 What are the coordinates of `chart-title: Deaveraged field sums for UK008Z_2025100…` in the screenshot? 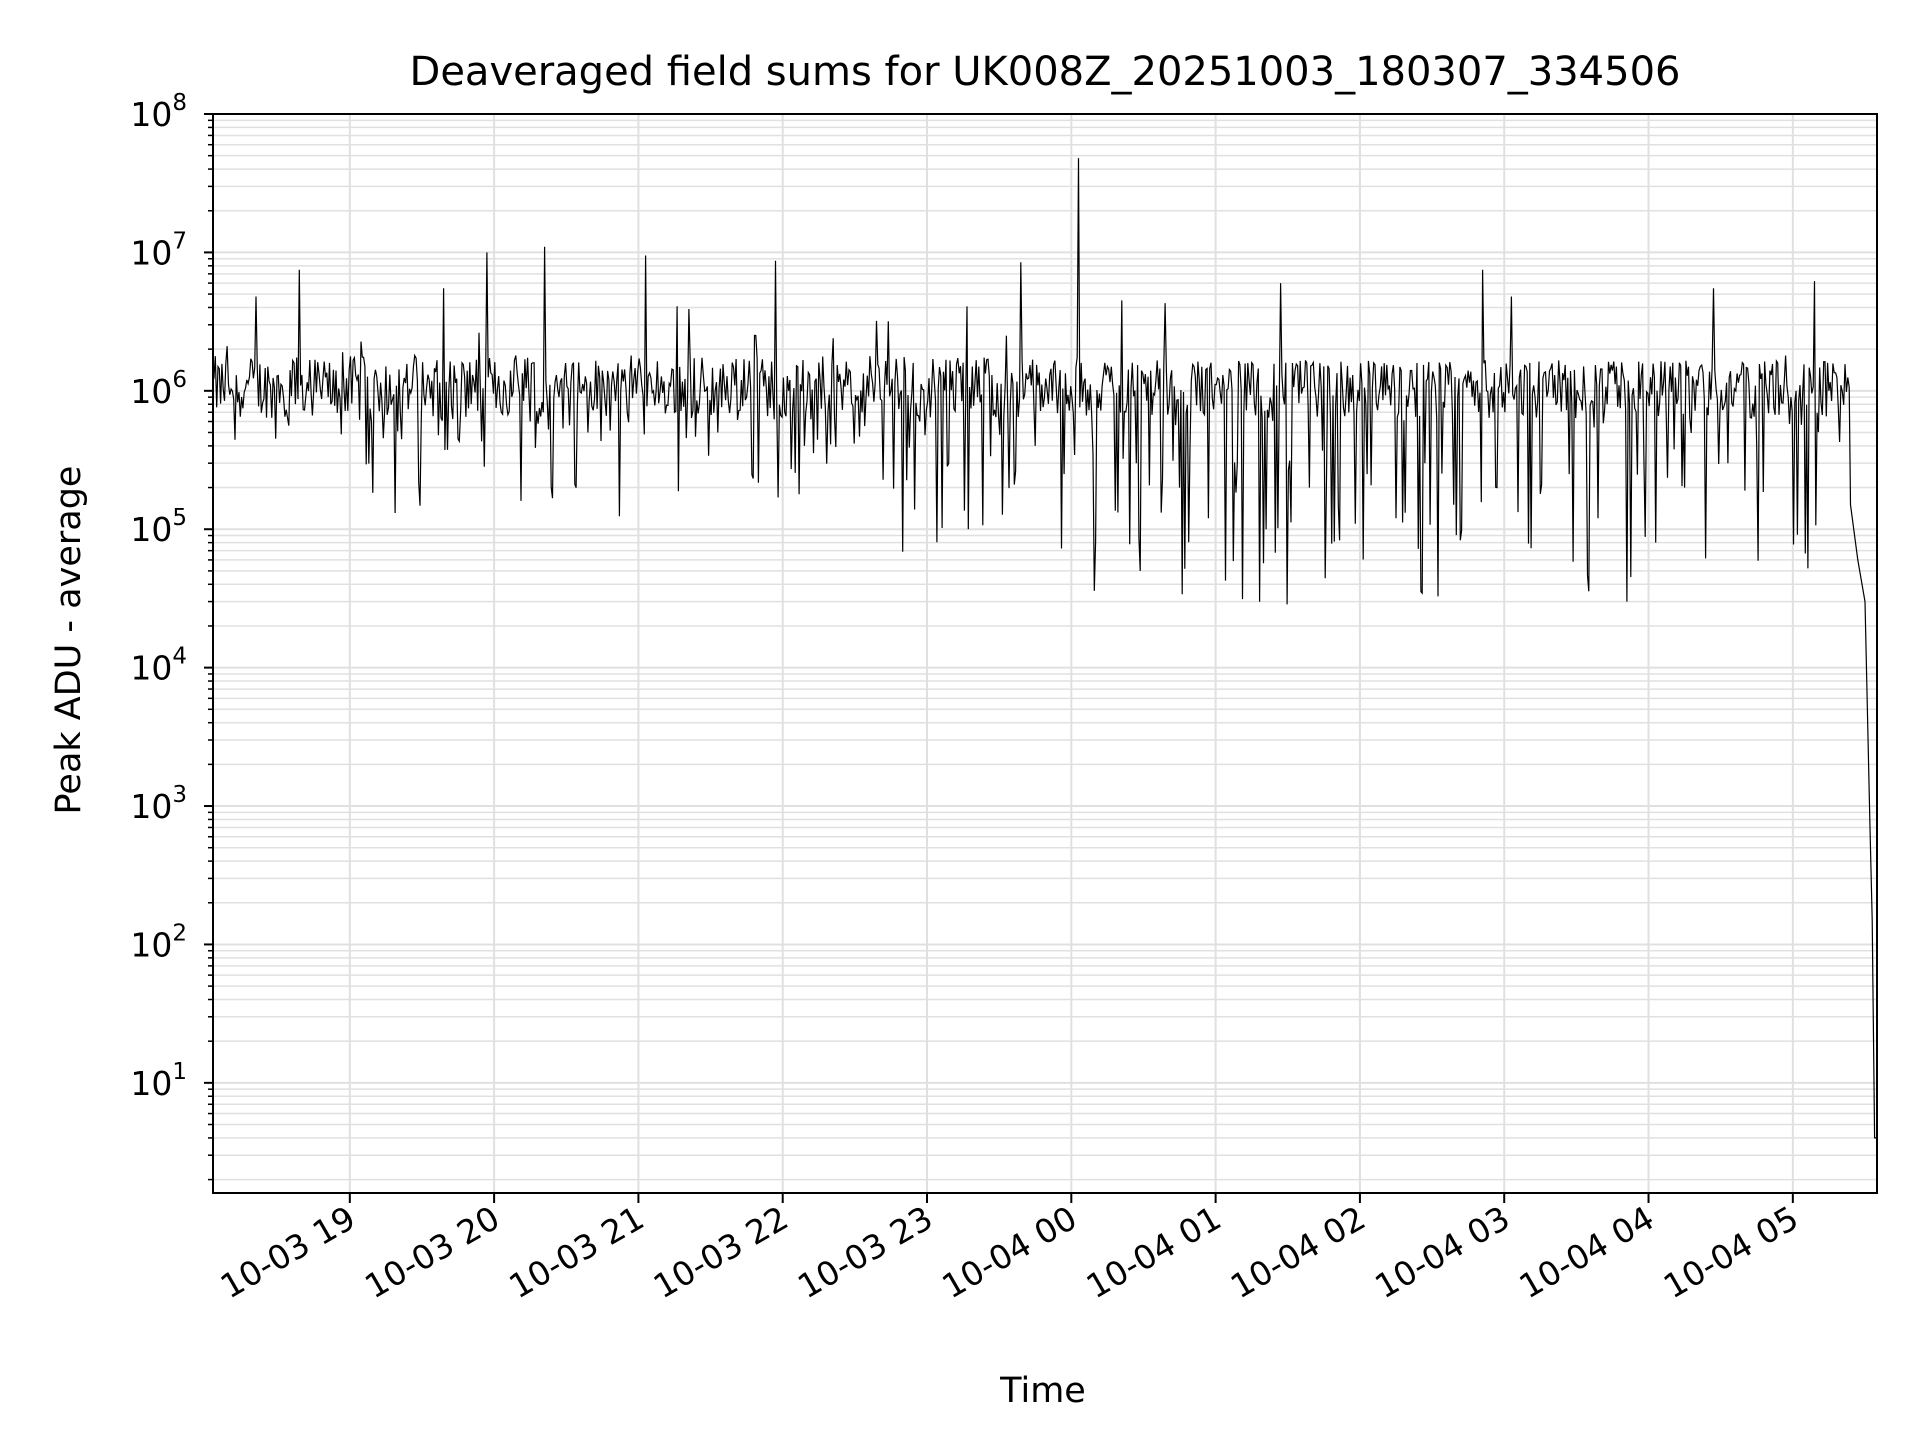 It's located at (1045, 72).